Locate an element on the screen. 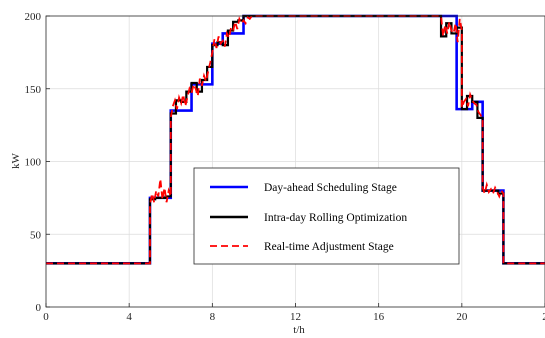 The width and height of the screenshot is (545, 338). y-tick-label: 150 is located at coordinates (33, 90).